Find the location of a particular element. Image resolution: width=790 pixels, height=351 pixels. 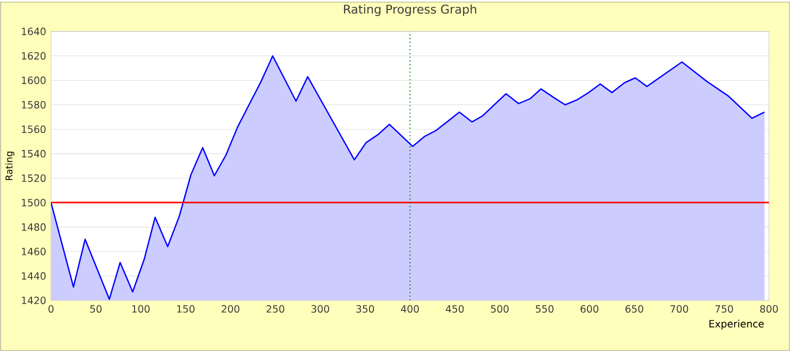

x-tick-label: 200 is located at coordinates (231, 308).